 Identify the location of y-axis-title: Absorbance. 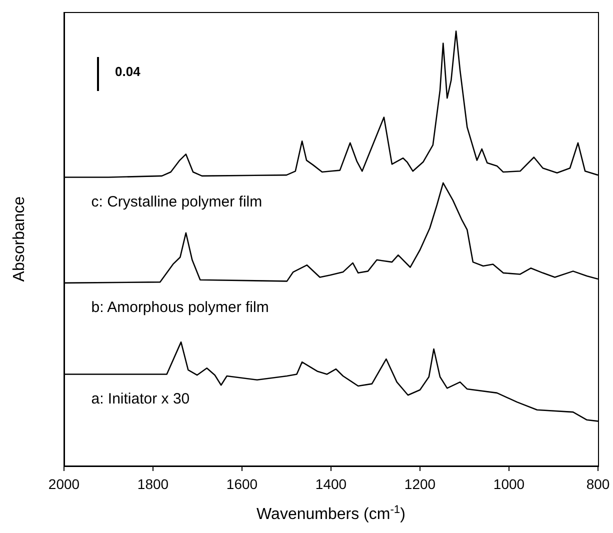
(19, 239).